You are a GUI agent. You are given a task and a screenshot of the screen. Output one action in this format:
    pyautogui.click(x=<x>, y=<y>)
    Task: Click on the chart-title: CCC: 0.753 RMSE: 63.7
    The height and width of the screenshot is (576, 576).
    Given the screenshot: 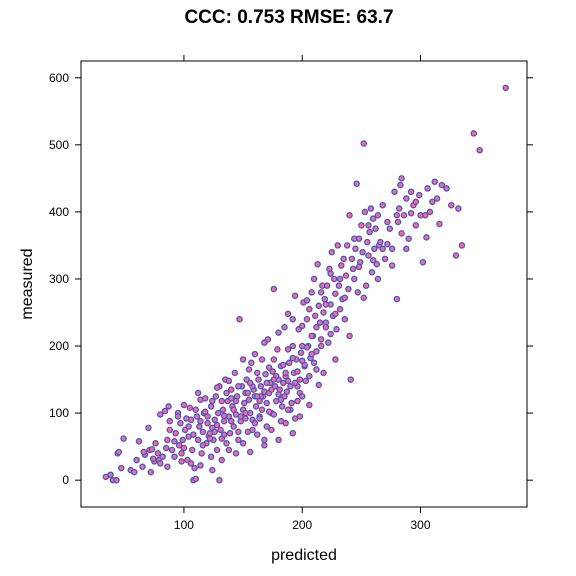 What is the action you would take?
    pyautogui.click(x=288, y=17)
    